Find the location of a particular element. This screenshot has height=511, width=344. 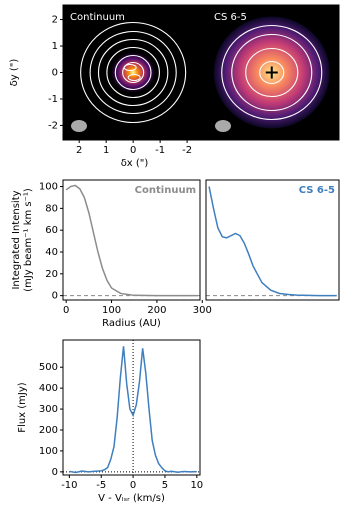

y-tick-label: 300 is located at coordinates (48, 409).